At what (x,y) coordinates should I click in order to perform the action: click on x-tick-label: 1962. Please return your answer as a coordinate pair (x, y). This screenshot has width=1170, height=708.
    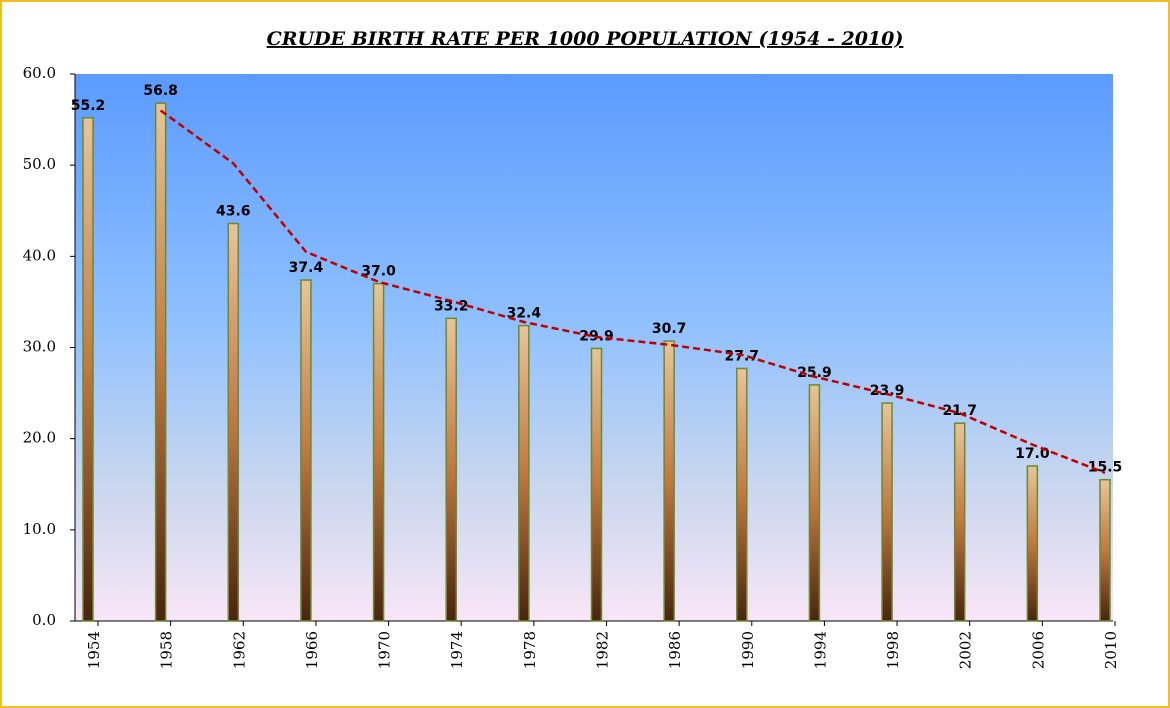
    Looking at the image, I should click on (239, 650).